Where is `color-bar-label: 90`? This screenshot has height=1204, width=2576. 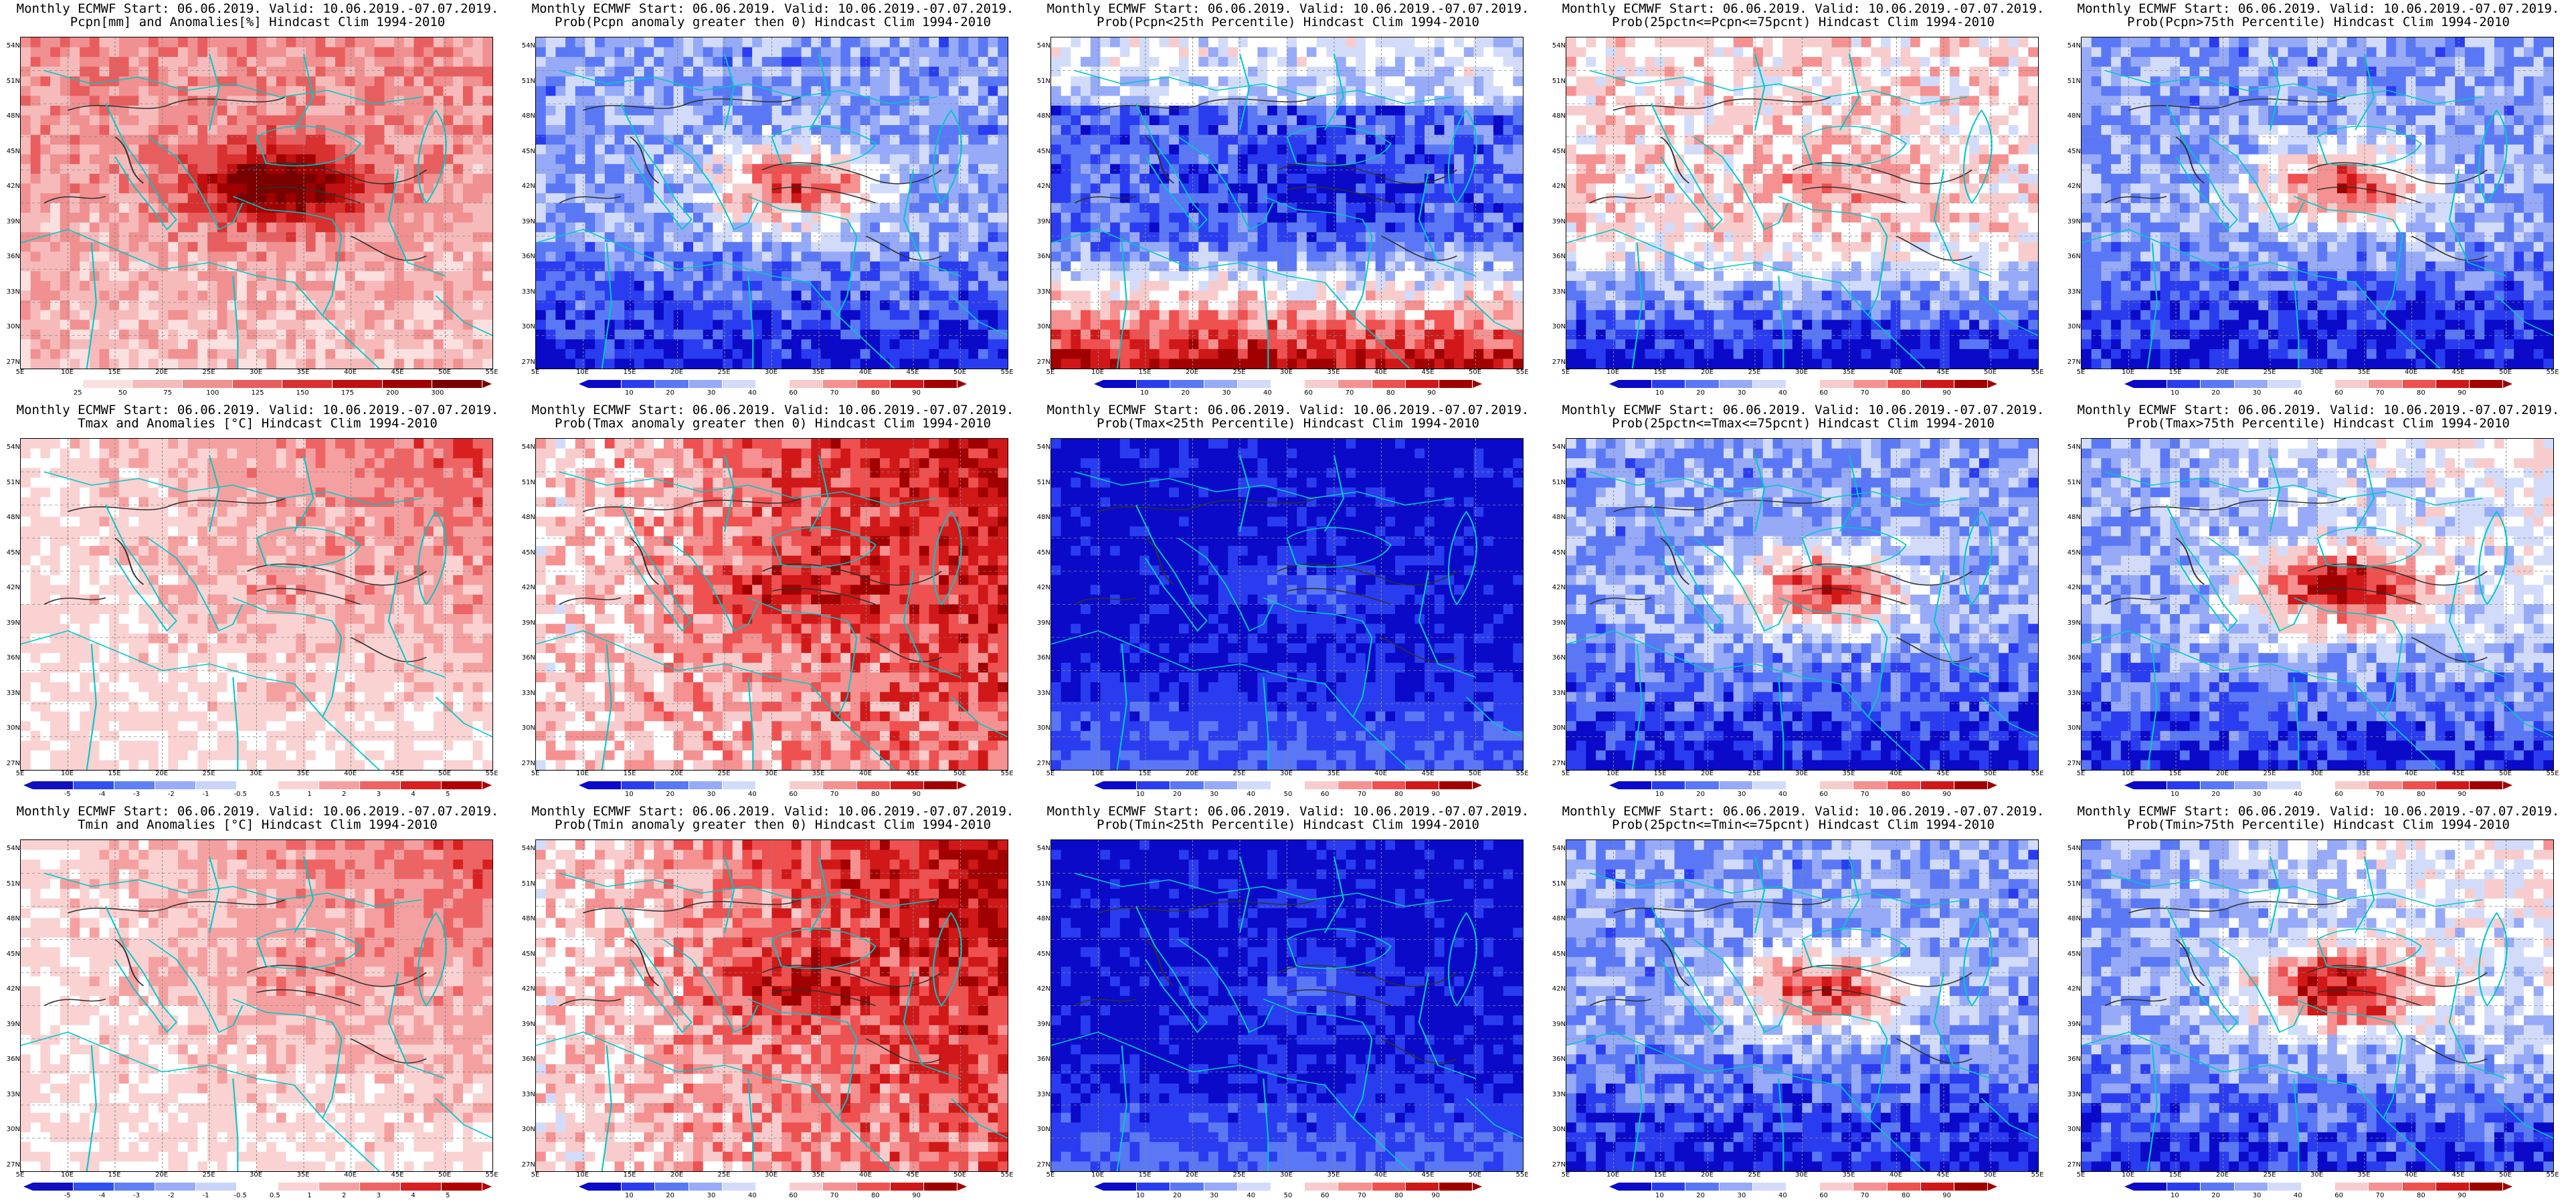 color-bar-label: 90 is located at coordinates (1946, 393).